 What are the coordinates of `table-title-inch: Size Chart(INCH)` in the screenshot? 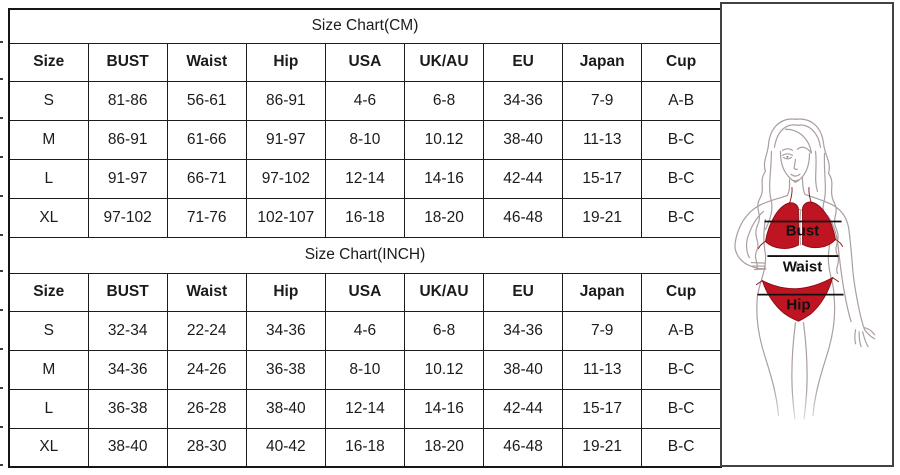 It's located at (365, 255).